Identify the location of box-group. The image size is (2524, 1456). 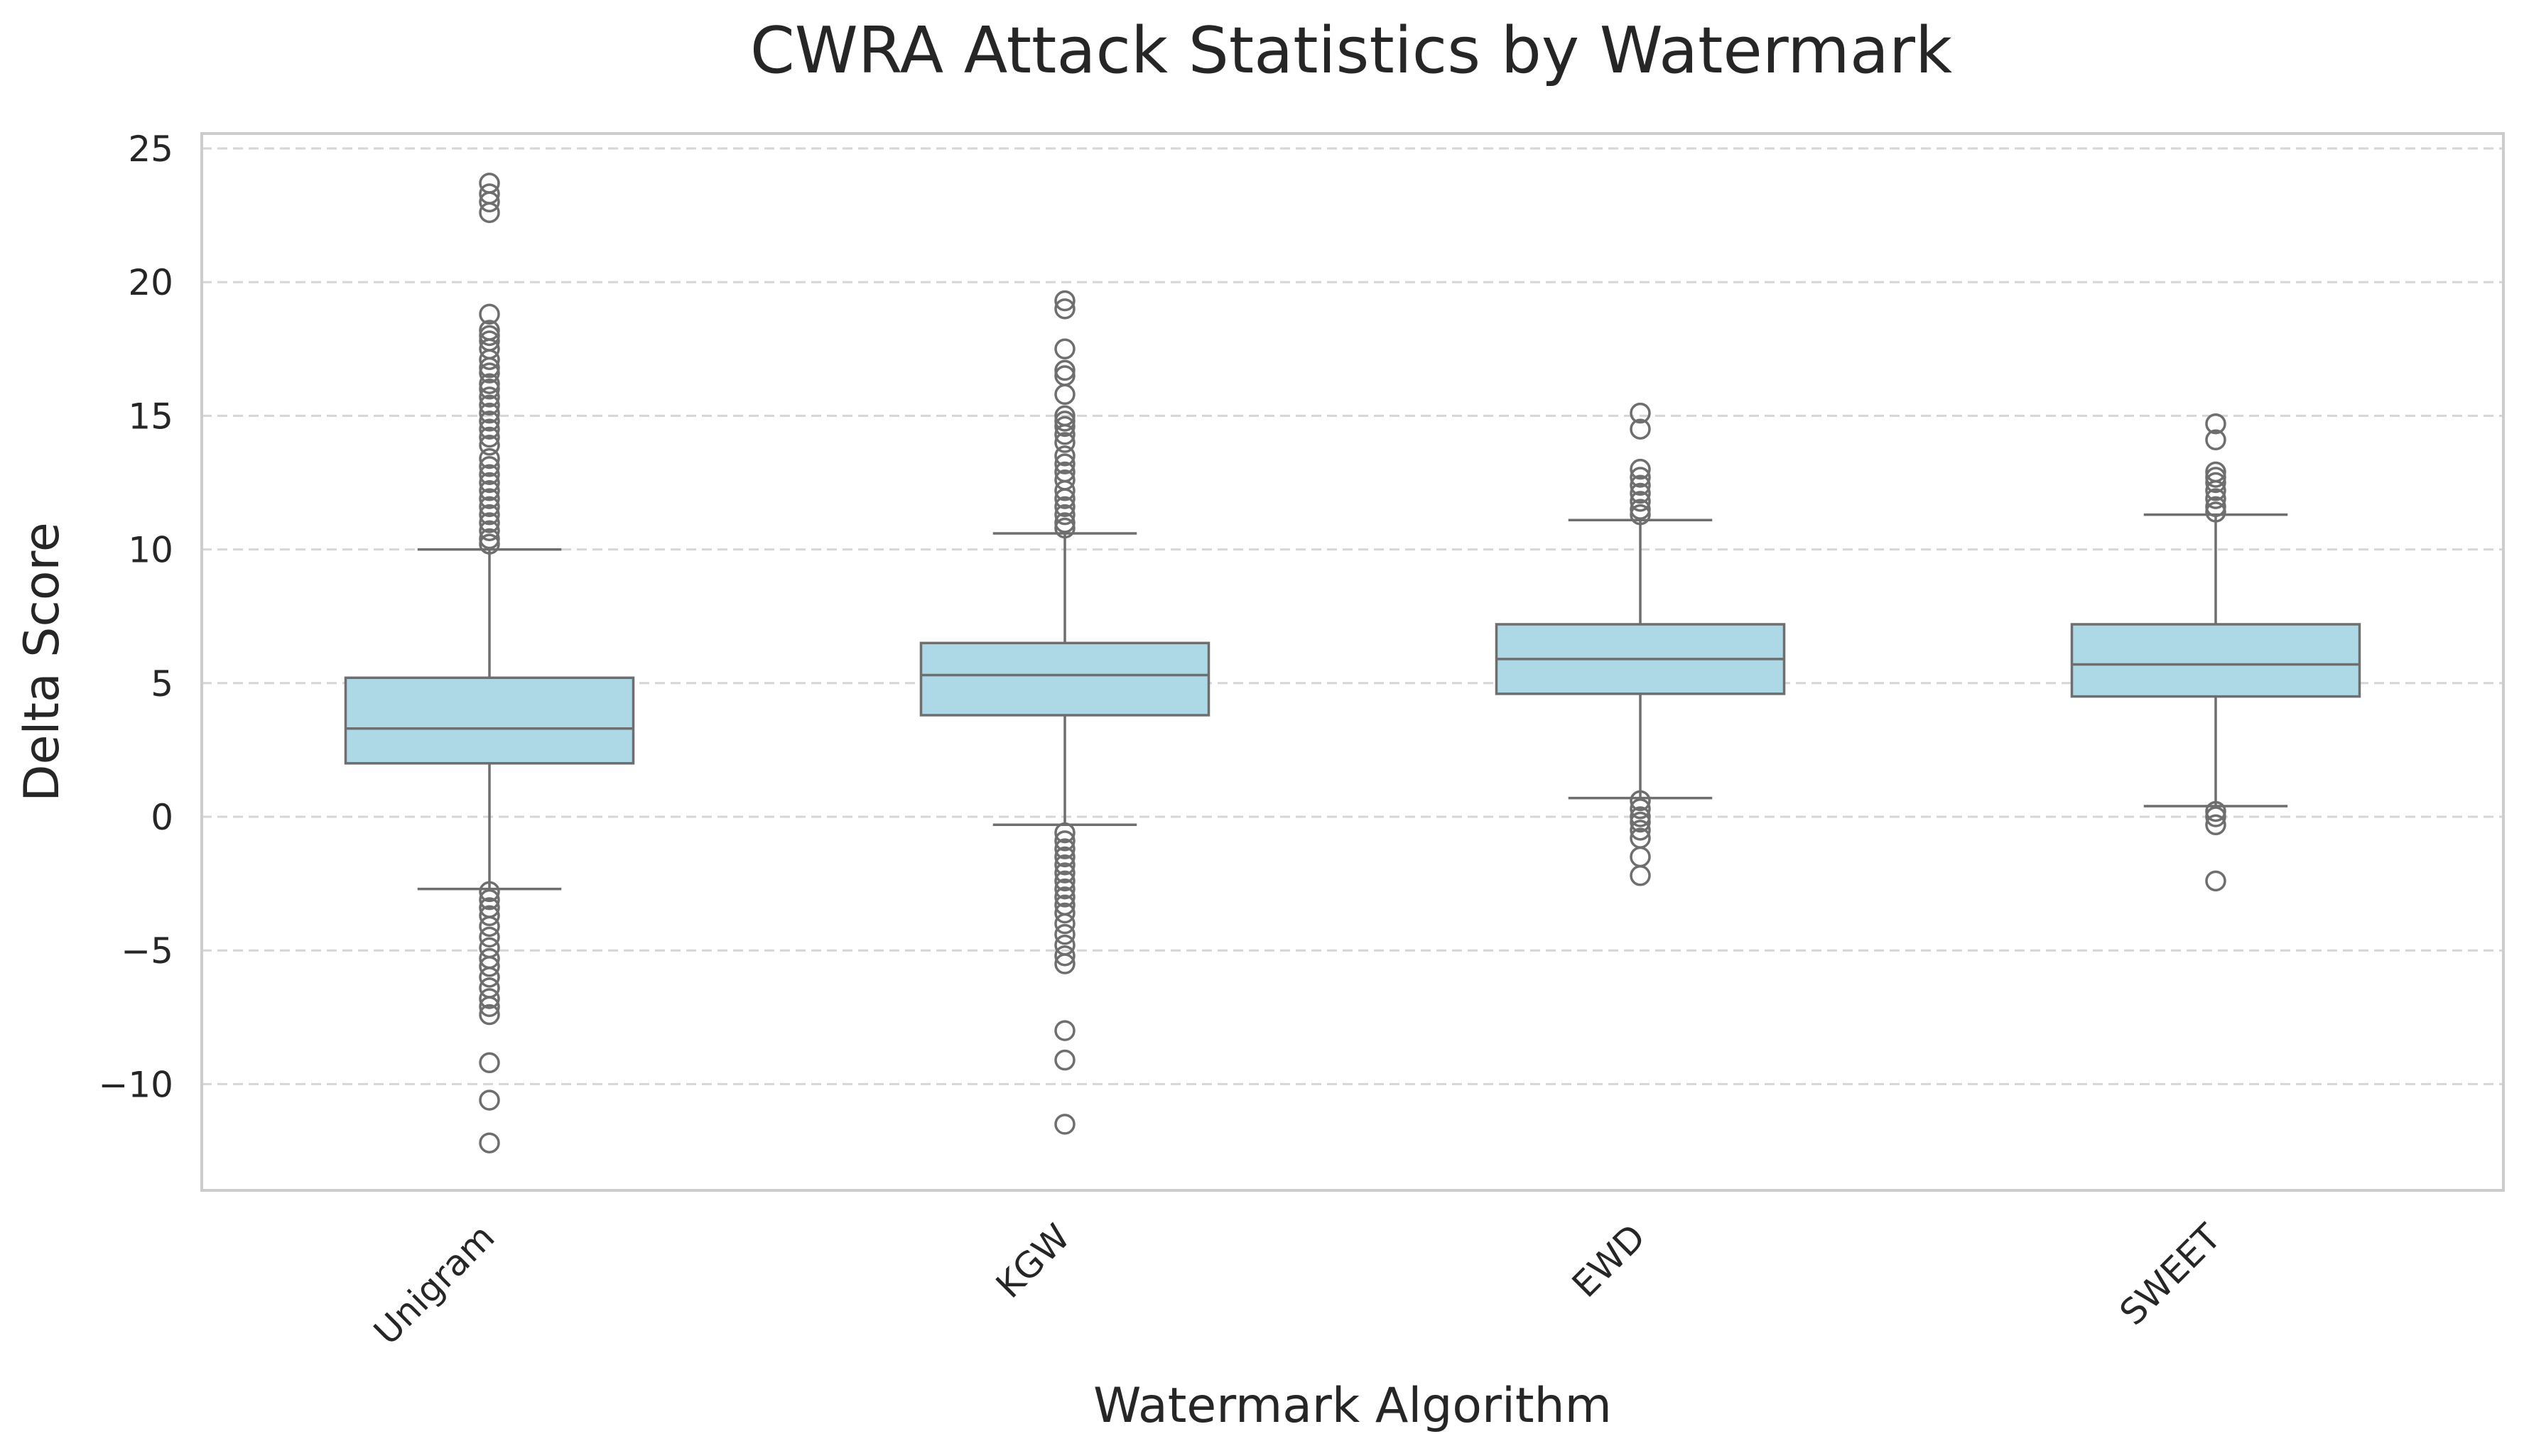
(1064, 712).